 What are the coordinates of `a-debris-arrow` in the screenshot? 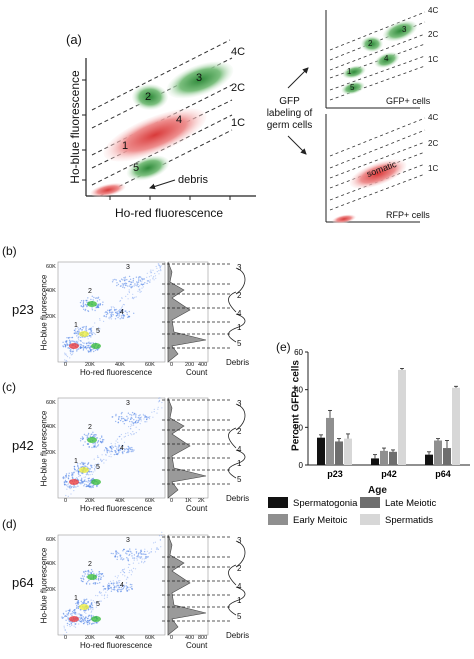 It's located at (162, 184).